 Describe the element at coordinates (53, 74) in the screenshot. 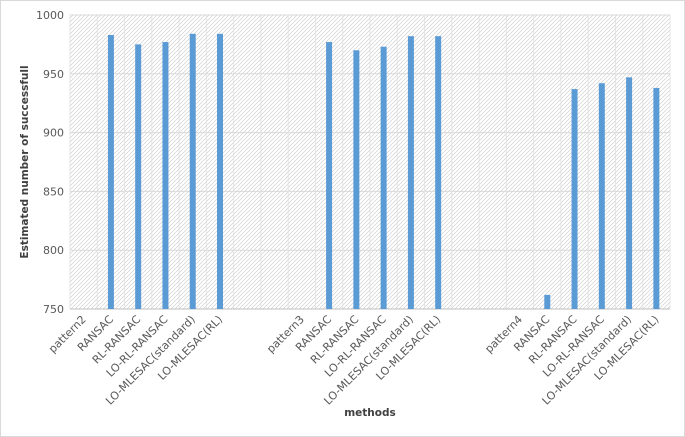

I see `y-tick-label: 950` at that location.